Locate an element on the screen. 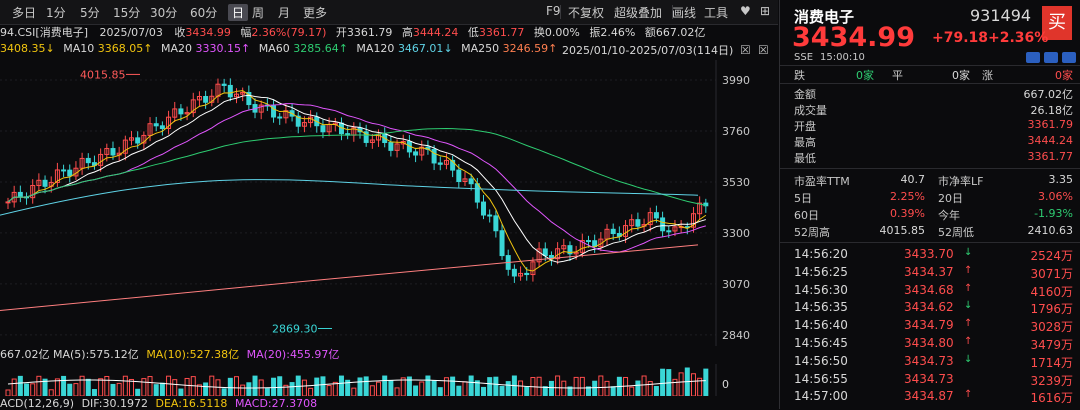 The height and width of the screenshot is (410, 1080). stat-row: 最高 3444.24 is located at coordinates (930, 141).